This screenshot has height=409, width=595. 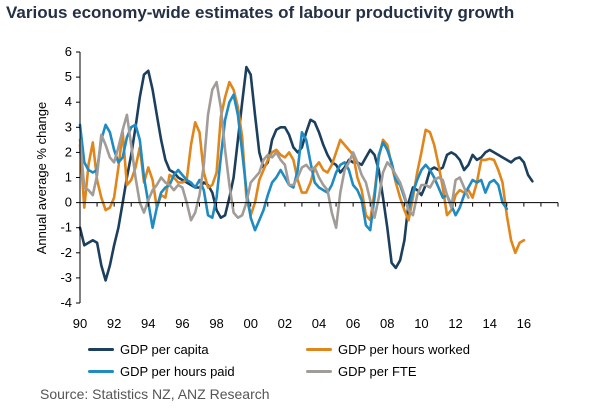 I want to click on y-tick-label: -4, so click(x=66, y=302).